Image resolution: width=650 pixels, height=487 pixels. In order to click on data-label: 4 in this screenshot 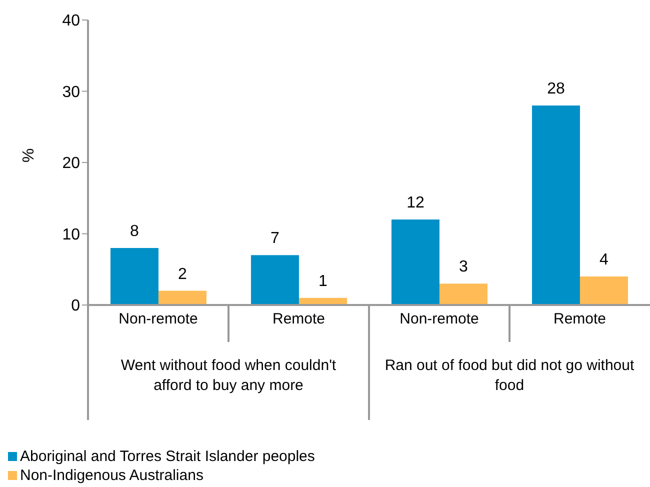, I will do `click(604, 260)`.